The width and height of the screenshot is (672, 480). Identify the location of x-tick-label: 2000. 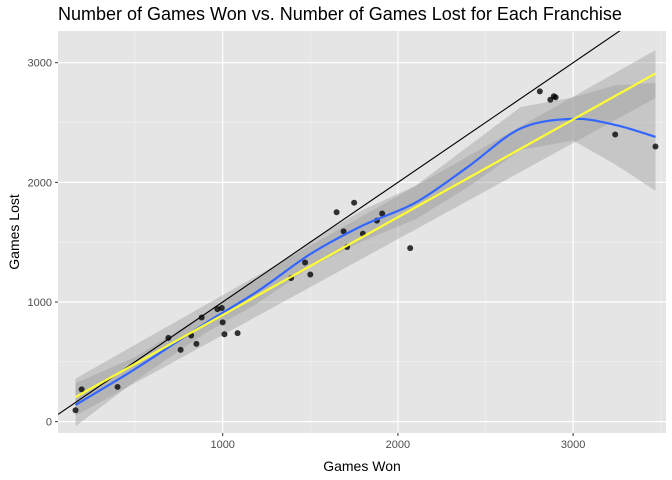
(398, 445).